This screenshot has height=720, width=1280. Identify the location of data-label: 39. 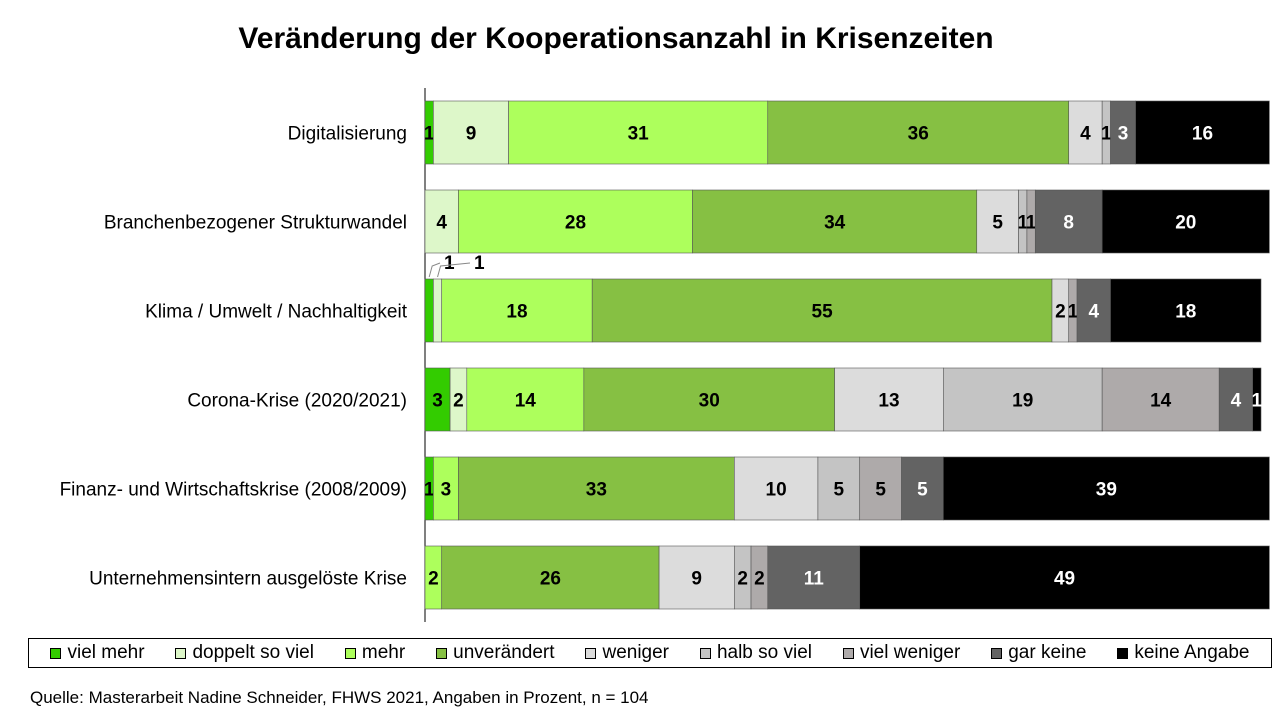
(1106, 490).